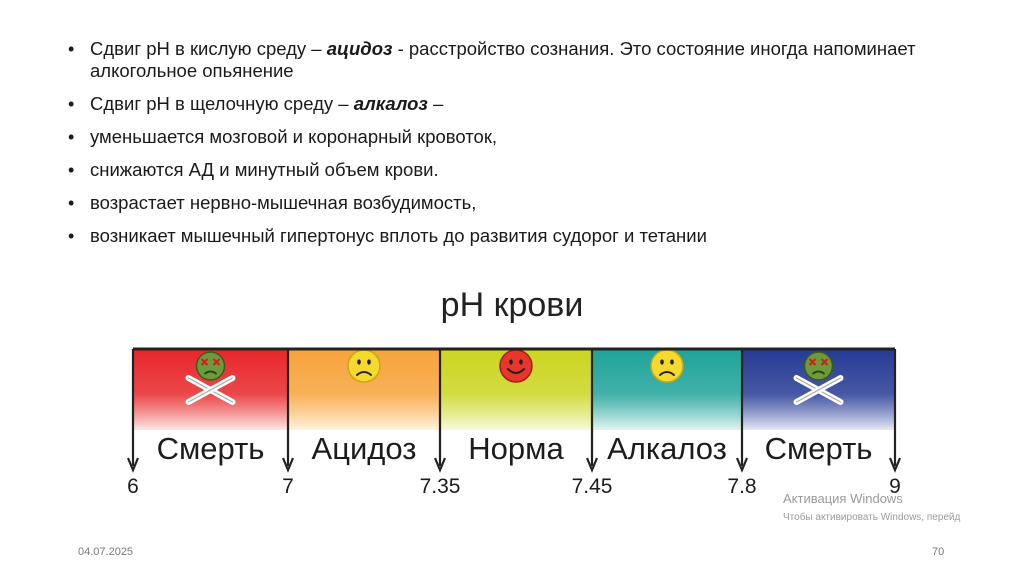 Image resolution: width=1024 pixels, height=574 pixels. What do you see at coordinates (895, 423) in the screenshot?
I see `scale-tick: 9` at bounding box center [895, 423].